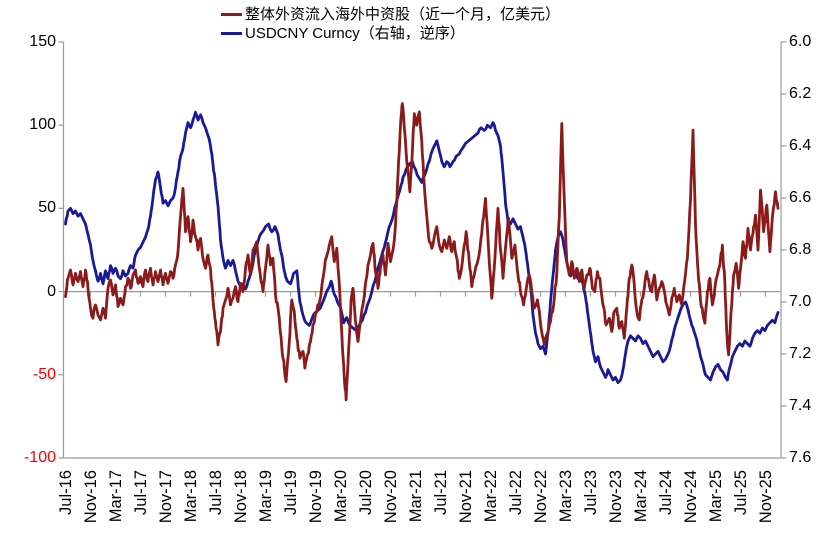 This screenshot has width=838, height=544. What do you see at coordinates (231, 14) in the screenshot?
I see `flows-line-swatch-icon` at bounding box center [231, 14].